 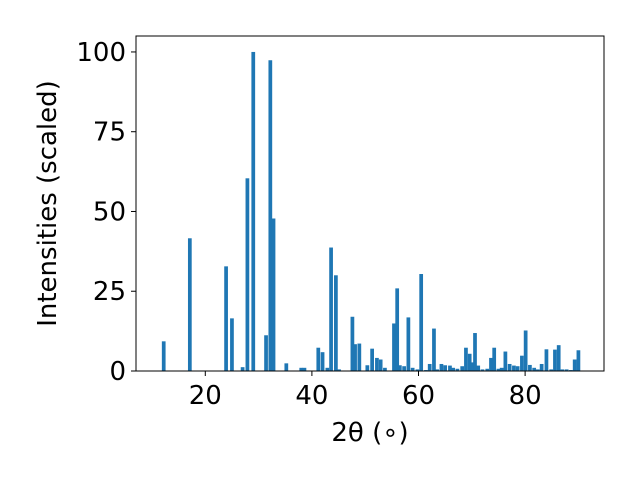 What do you see at coordinates (48, 203) in the screenshot?
I see `y-axis-label: Intensities (scaled)` at bounding box center [48, 203].